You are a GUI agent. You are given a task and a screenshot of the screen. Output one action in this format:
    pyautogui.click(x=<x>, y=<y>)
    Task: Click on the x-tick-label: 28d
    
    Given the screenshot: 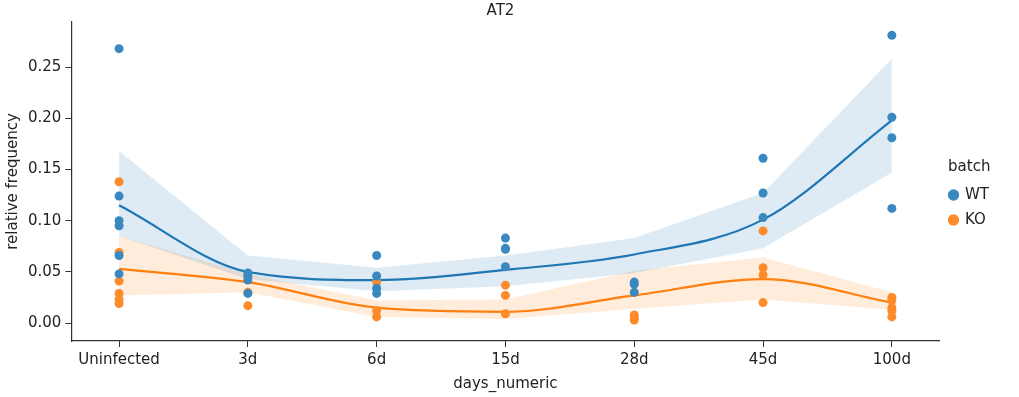 What is the action you would take?
    pyautogui.click(x=634, y=358)
    